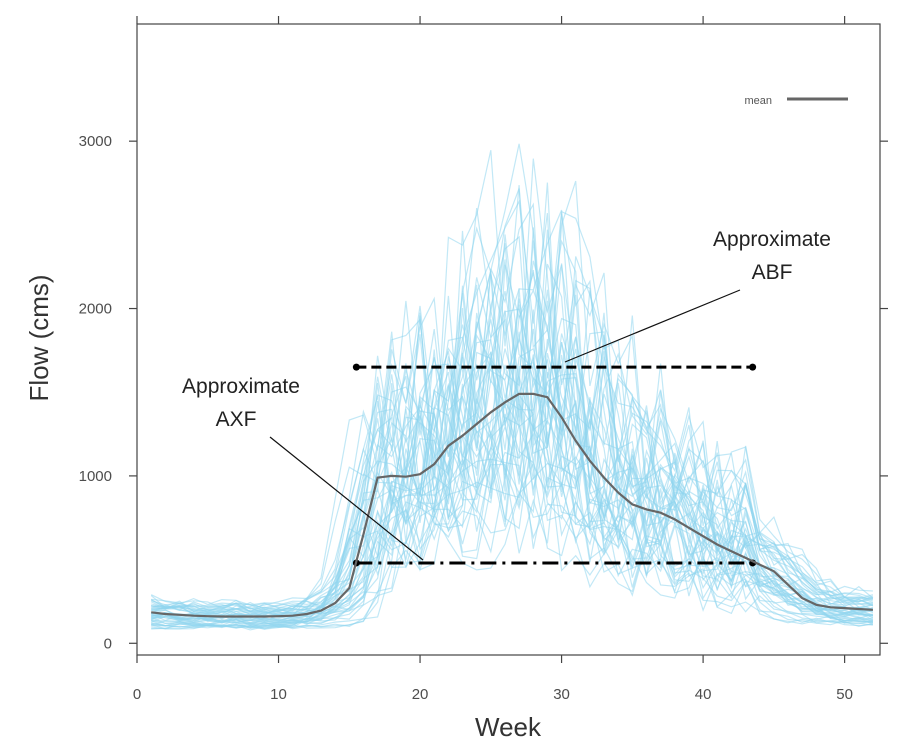 This screenshot has height=744, width=901. Describe the element at coordinates (844, 694) in the screenshot. I see `x-tick-label: 50` at that location.